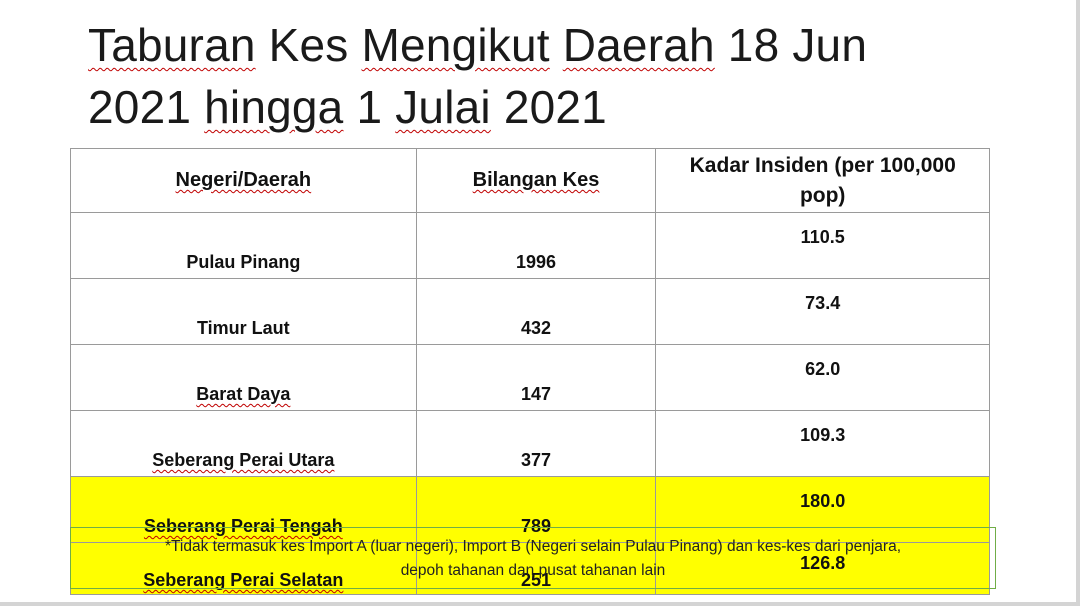 The width and height of the screenshot is (1080, 606). What do you see at coordinates (797, 45) in the screenshot?
I see `title-word: 18 Jun` at bounding box center [797, 45].